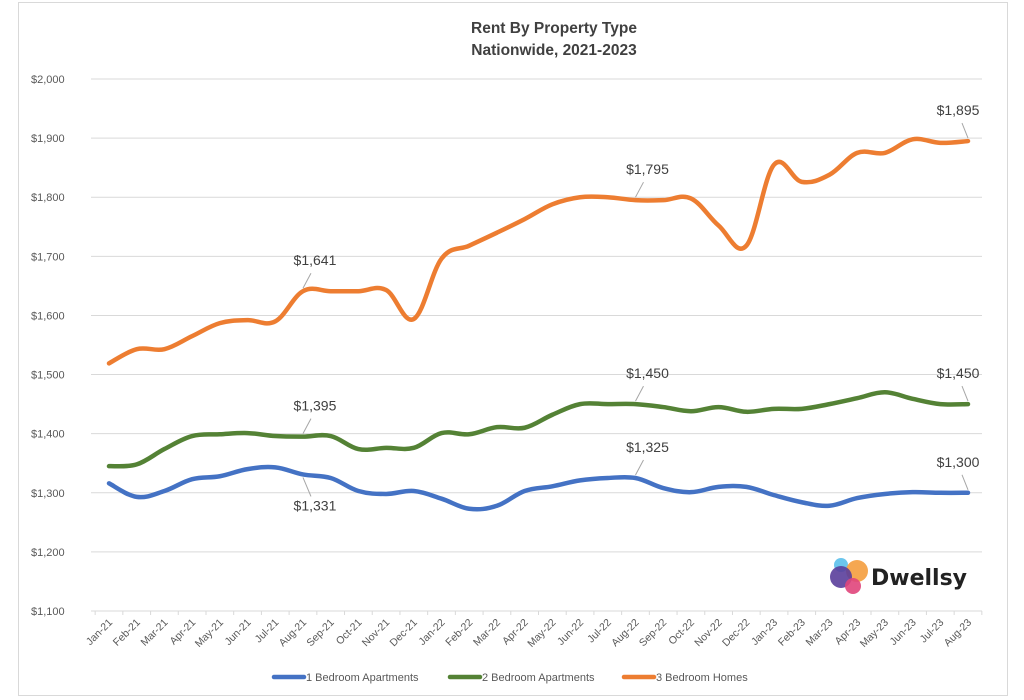 Image resolution: width=1024 pixels, height=700 pixels. I want to click on chart-title: Rent By Property Type, so click(554, 28).